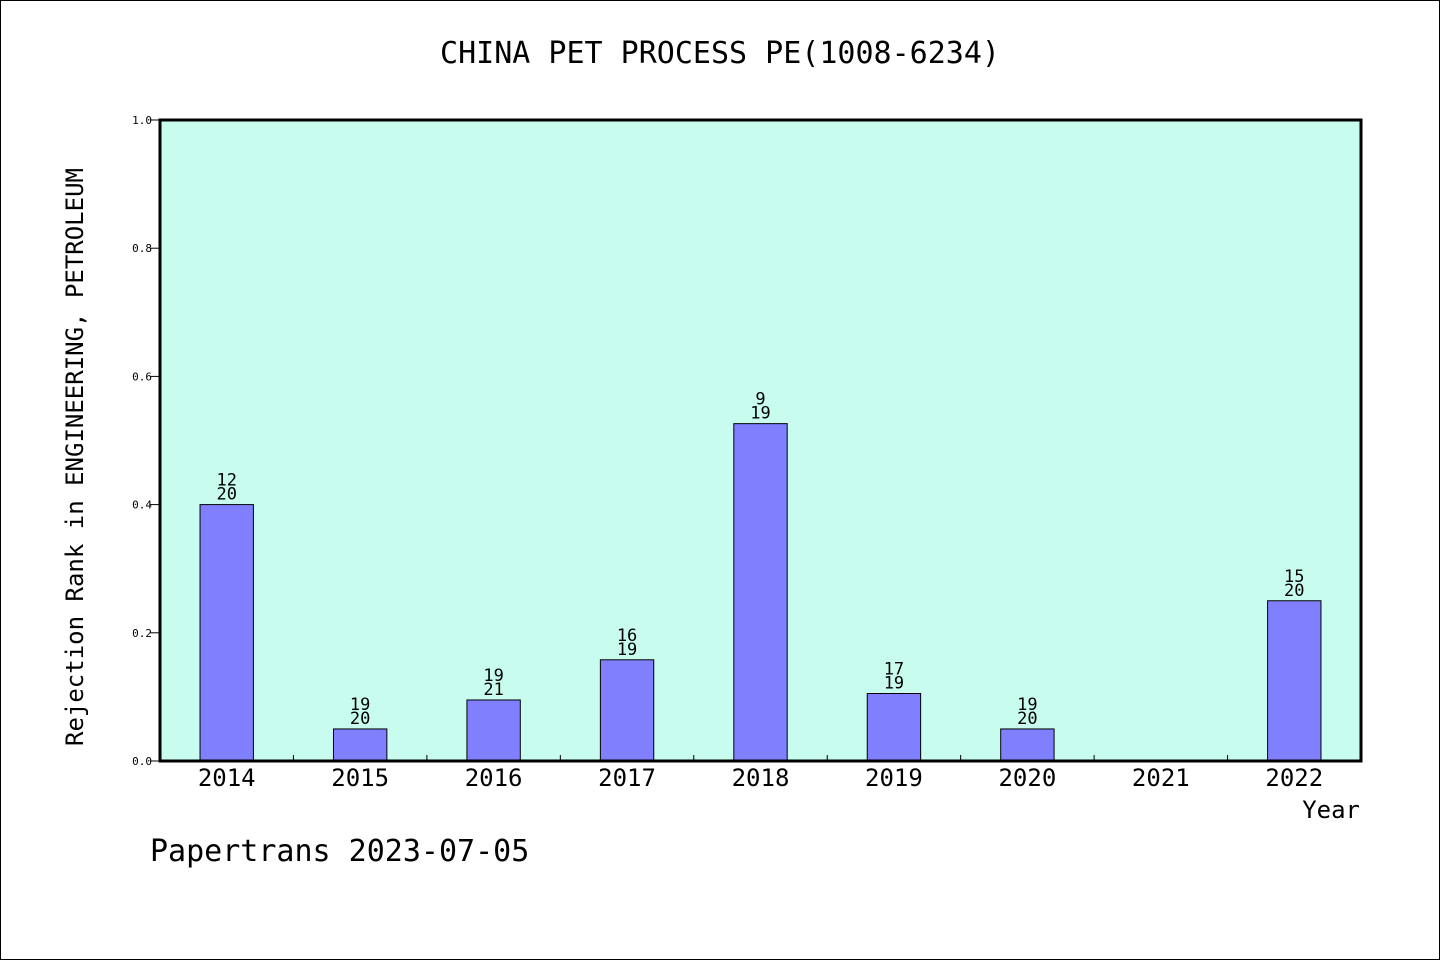  Describe the element at coordinates (1294, 577) in the screenshot. I see `bar-label-rank: 15` at that location.